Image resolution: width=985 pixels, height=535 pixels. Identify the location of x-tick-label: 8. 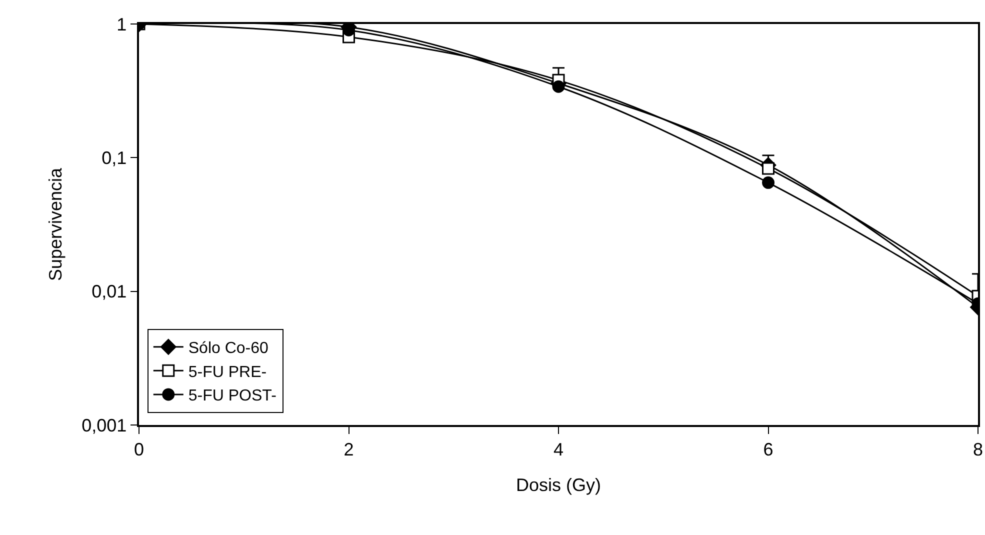
(978, 449).